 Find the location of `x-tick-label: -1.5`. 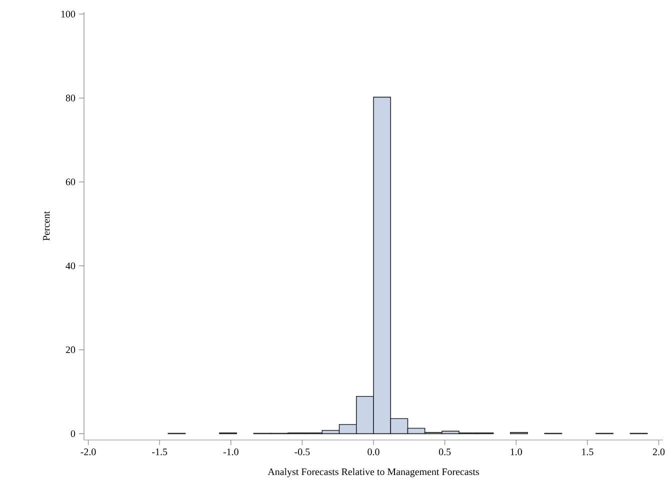

x-tick-label: -1.5 is located at coordinates (160, 452).